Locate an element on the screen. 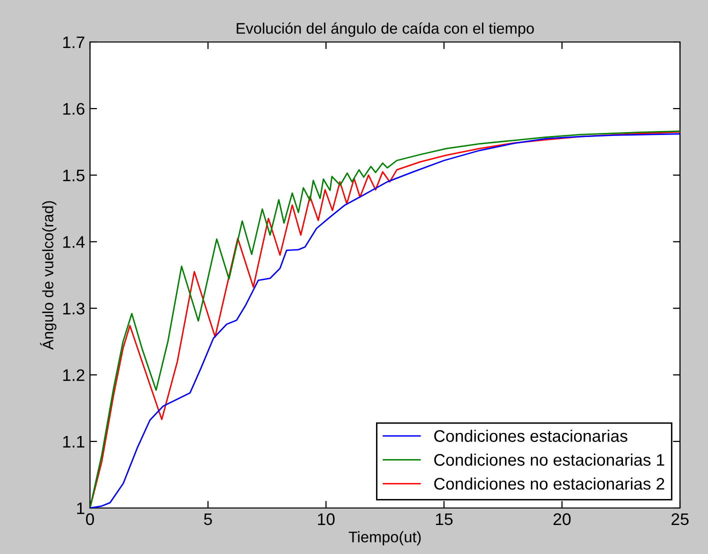  legend-label: Condiciones estacionarias is located at coordinates (531, 436).